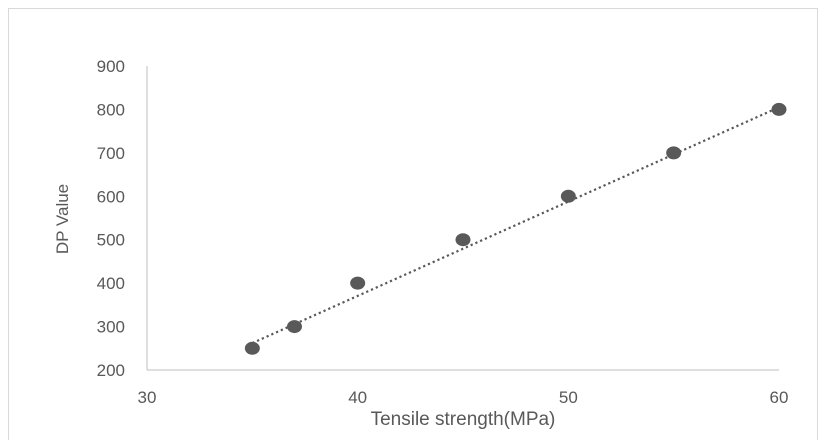 This screenshot has height=440, width=827. Describe the element at coordinates (111, 240) in the screenshot. I see `y-tick-label: 500` at that location.